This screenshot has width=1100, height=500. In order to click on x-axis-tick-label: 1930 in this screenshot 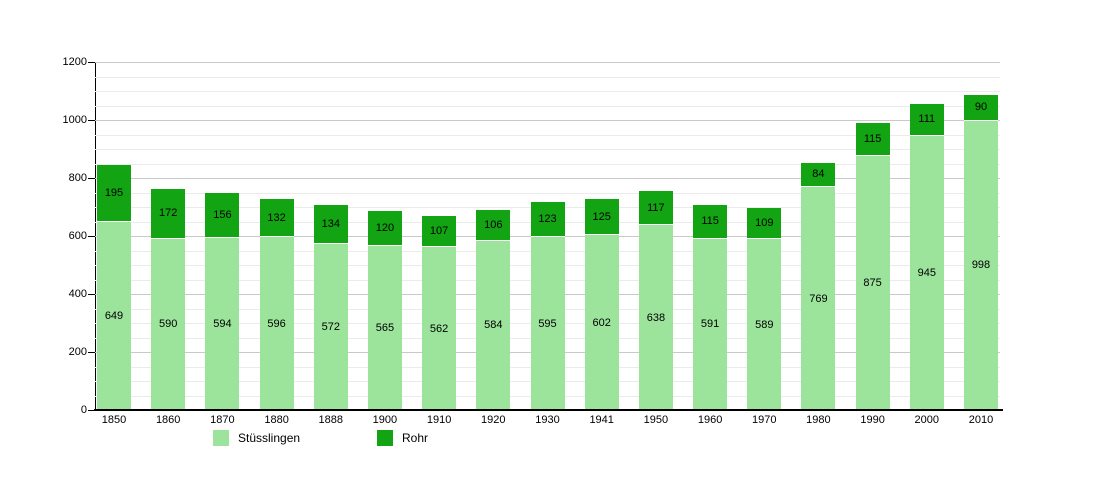, I will do `click(547, 420)`.